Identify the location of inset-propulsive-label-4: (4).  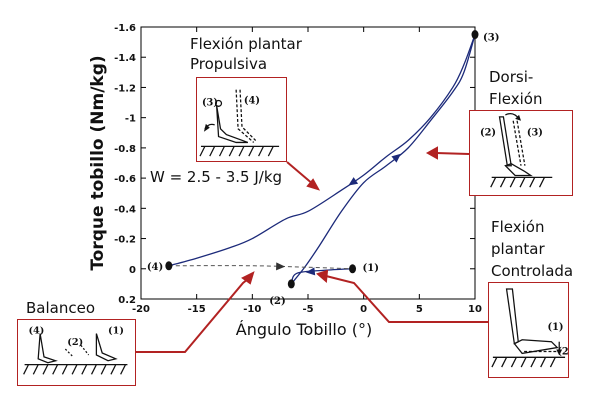
(252, 100).